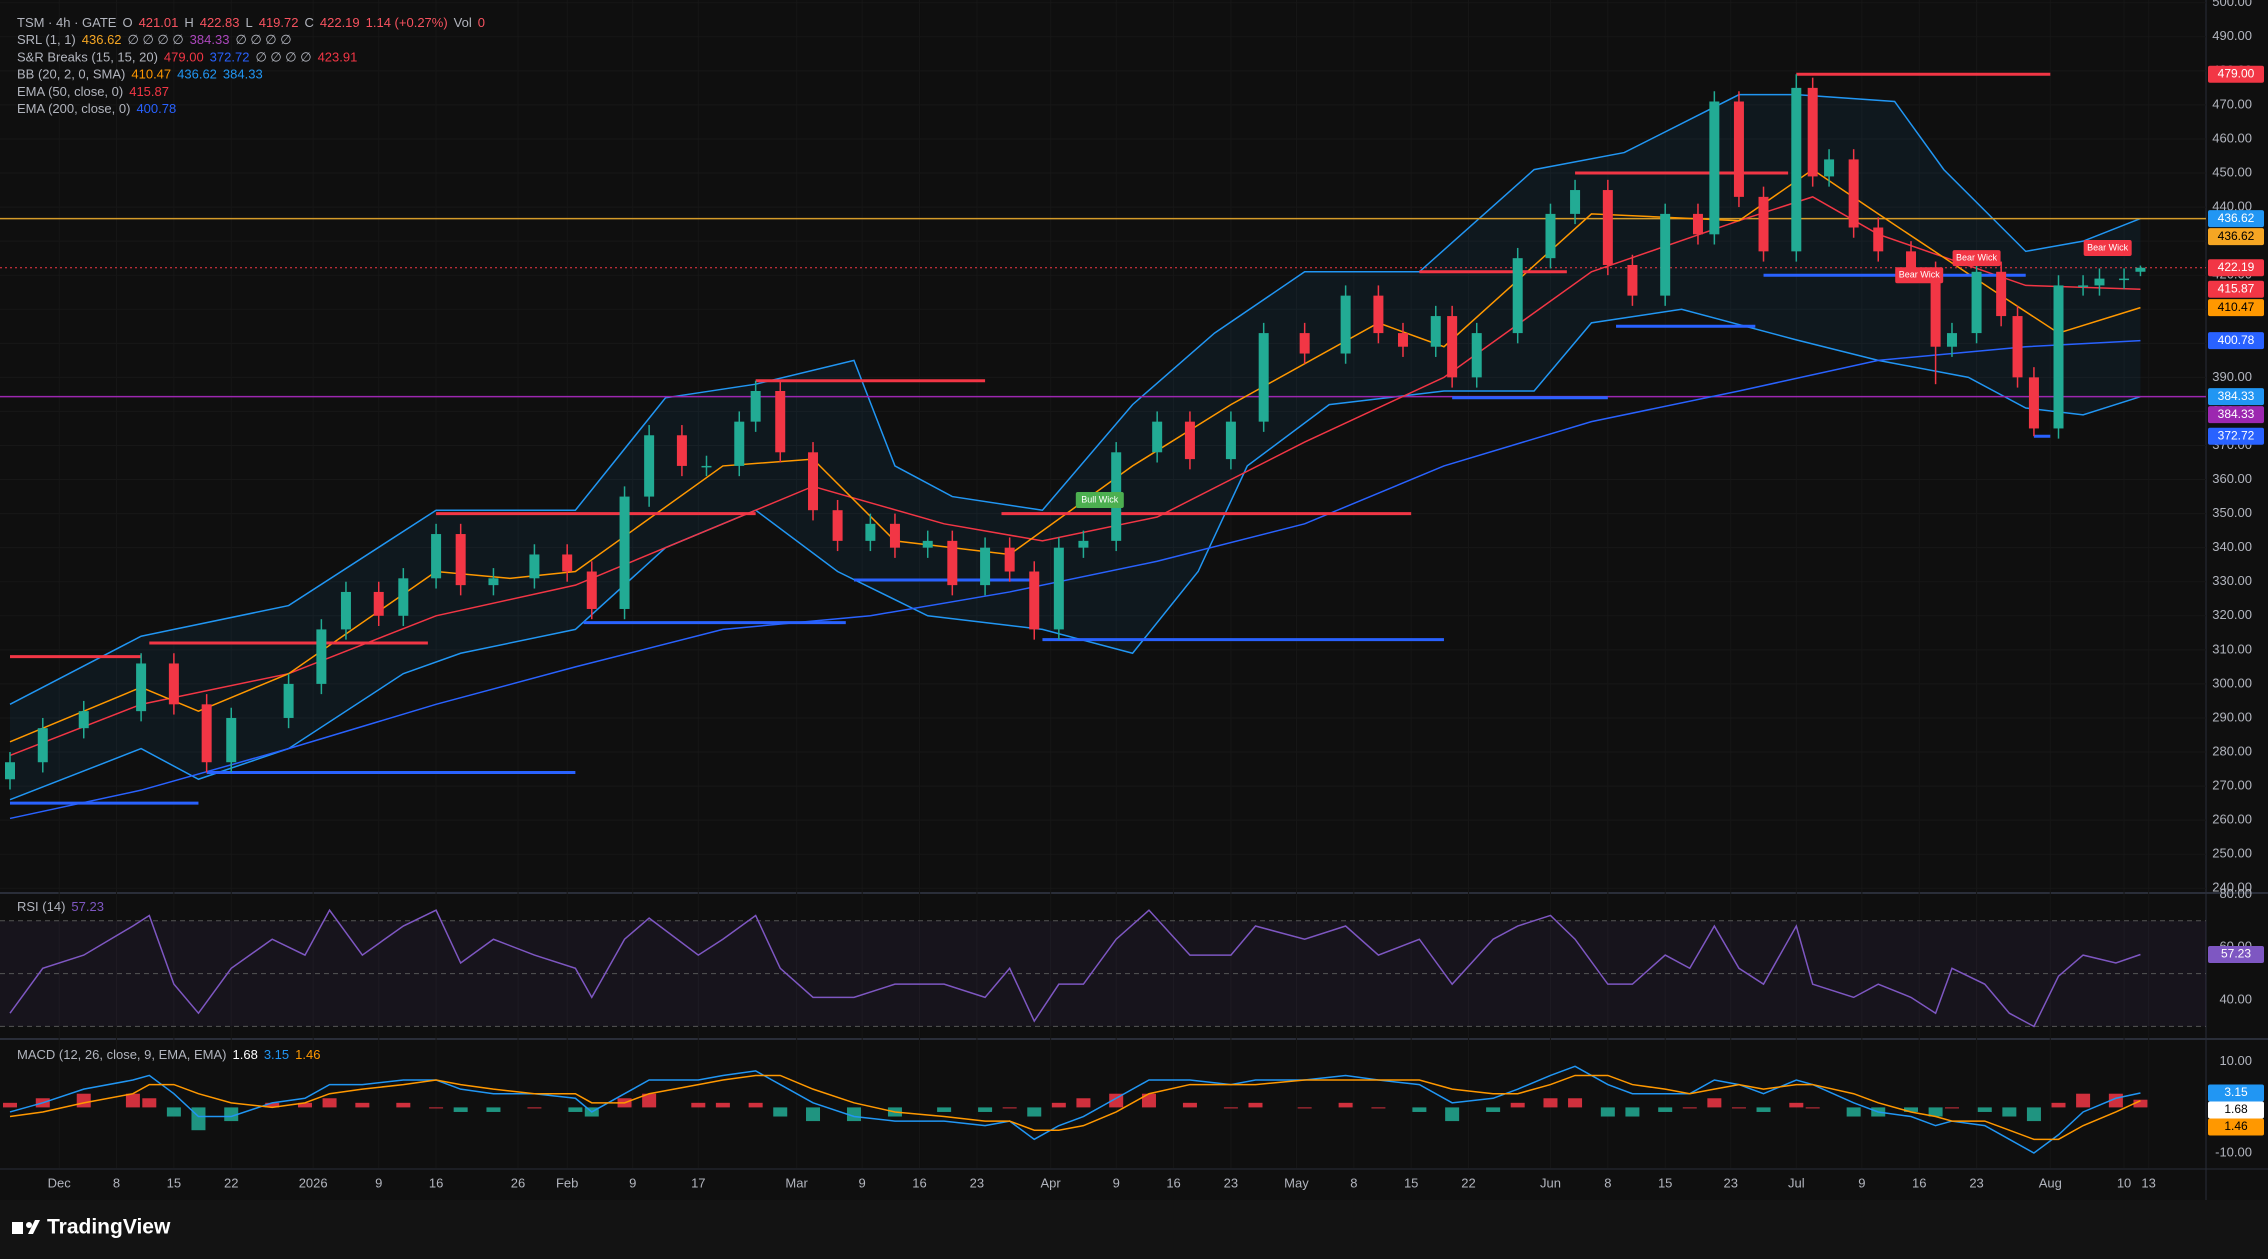 The height and width of the screenshot is (1259, 2268). I want to click on legend-row: RSI (14) 57.23, so click(60, 906).